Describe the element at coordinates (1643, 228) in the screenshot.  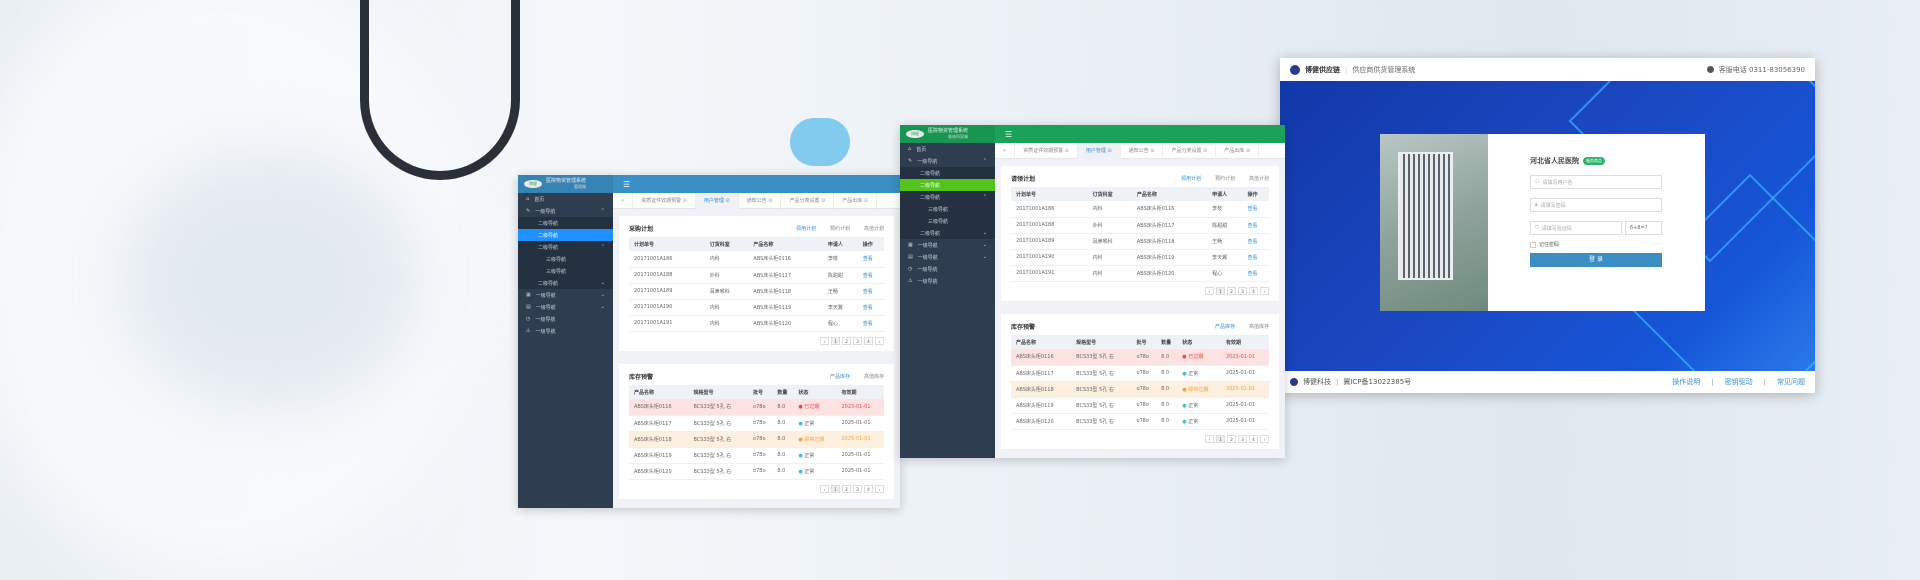
I see `captcha-image: 6+8=?` at that location.